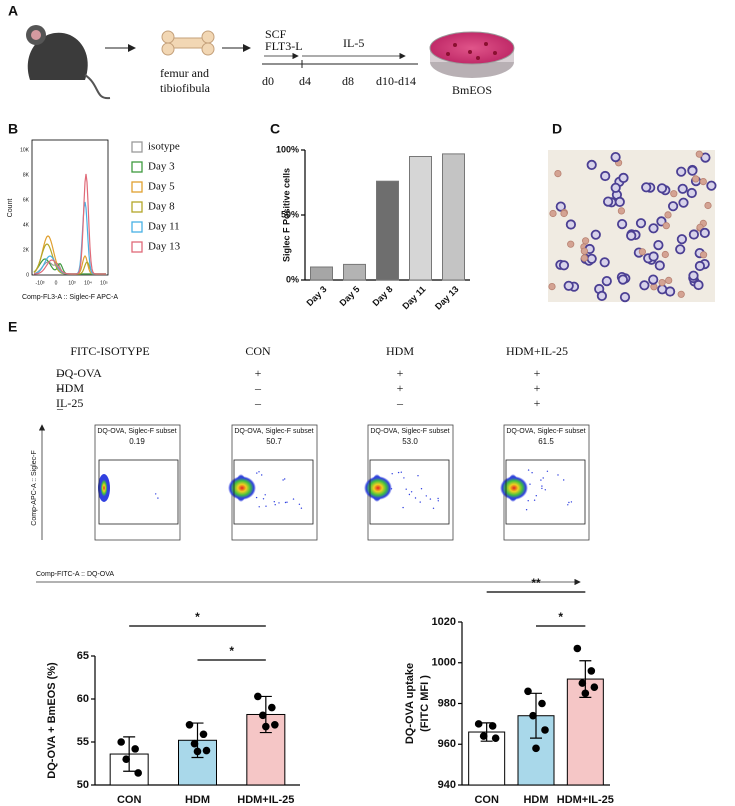 This screenshot has height=806, width=735. I want to click on bone-label: femur and, so click(184, 73).